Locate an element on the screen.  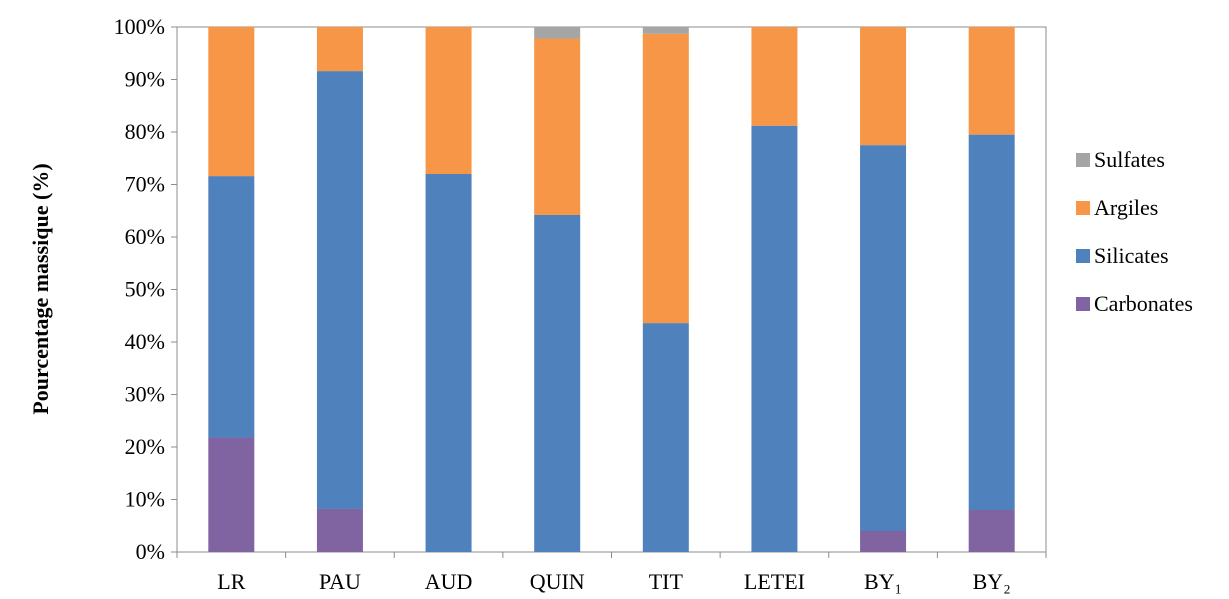
legend-label-argiles: Argiles is located at coordinates (1126, 207).